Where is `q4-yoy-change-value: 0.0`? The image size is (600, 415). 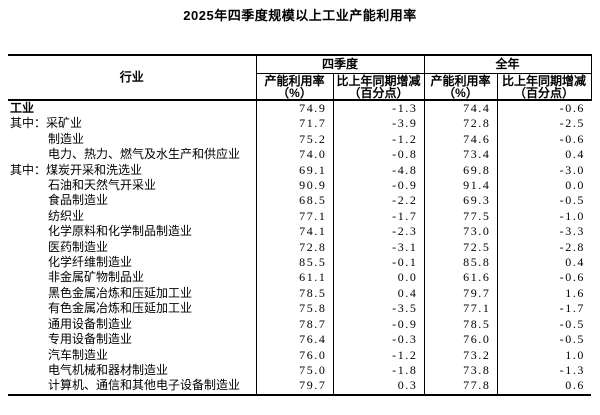
q4-yoy-change-value: 0.0 is located at coordinates (378, 278).